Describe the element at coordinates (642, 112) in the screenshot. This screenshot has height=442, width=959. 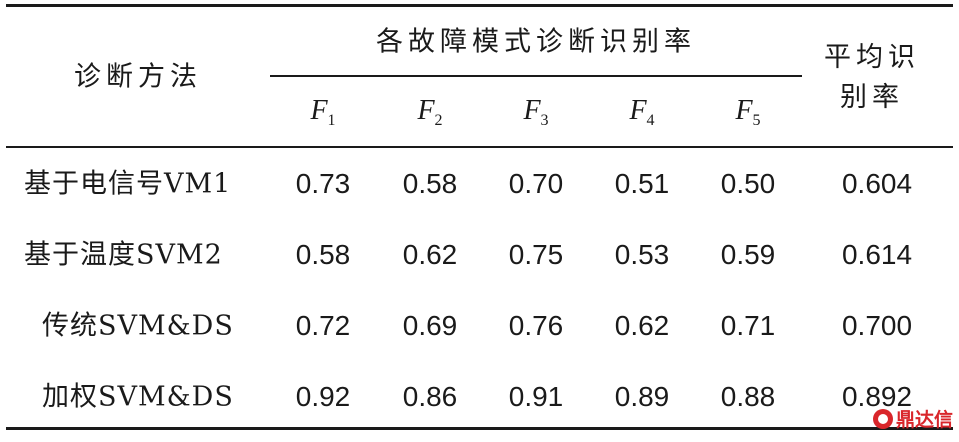
I see `header-mode-f4: F4` at that location.